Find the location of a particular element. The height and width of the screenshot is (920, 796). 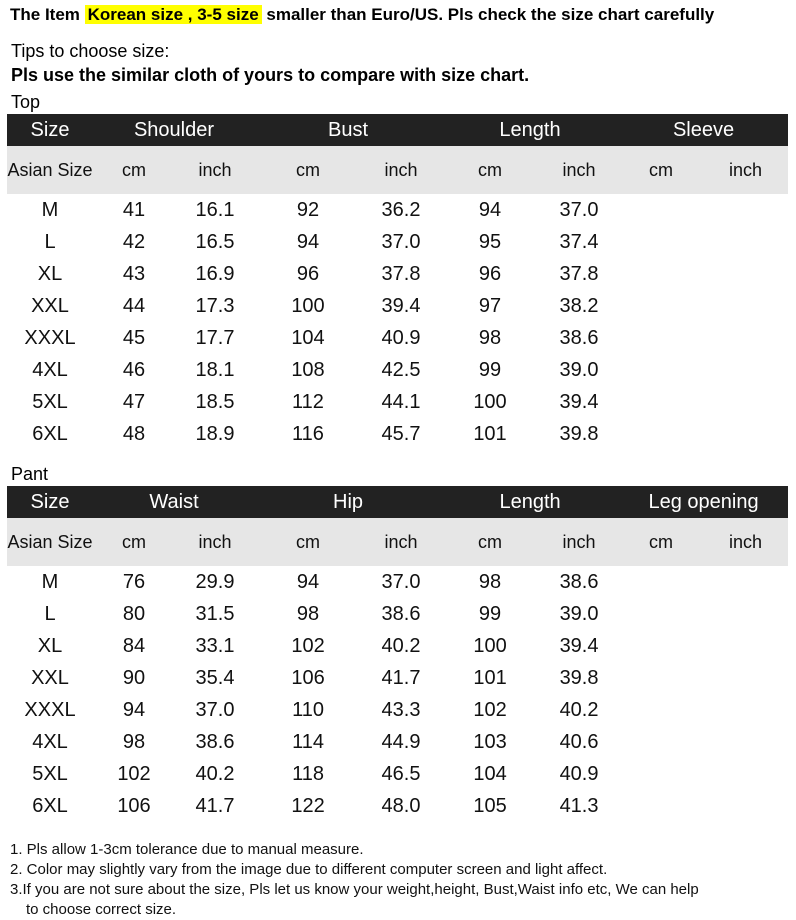

table-row: 4XL 46 18.1 108 42.5 99 39.0 is located at coordinates (397, 370).